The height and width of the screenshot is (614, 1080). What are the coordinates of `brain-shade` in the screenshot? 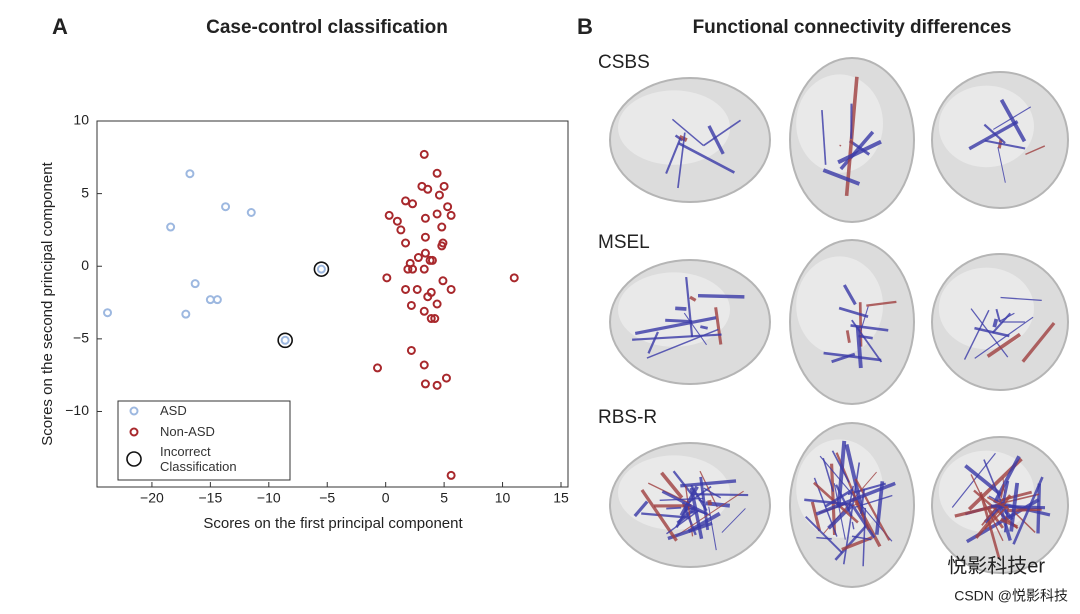 It's located at (986, 308).